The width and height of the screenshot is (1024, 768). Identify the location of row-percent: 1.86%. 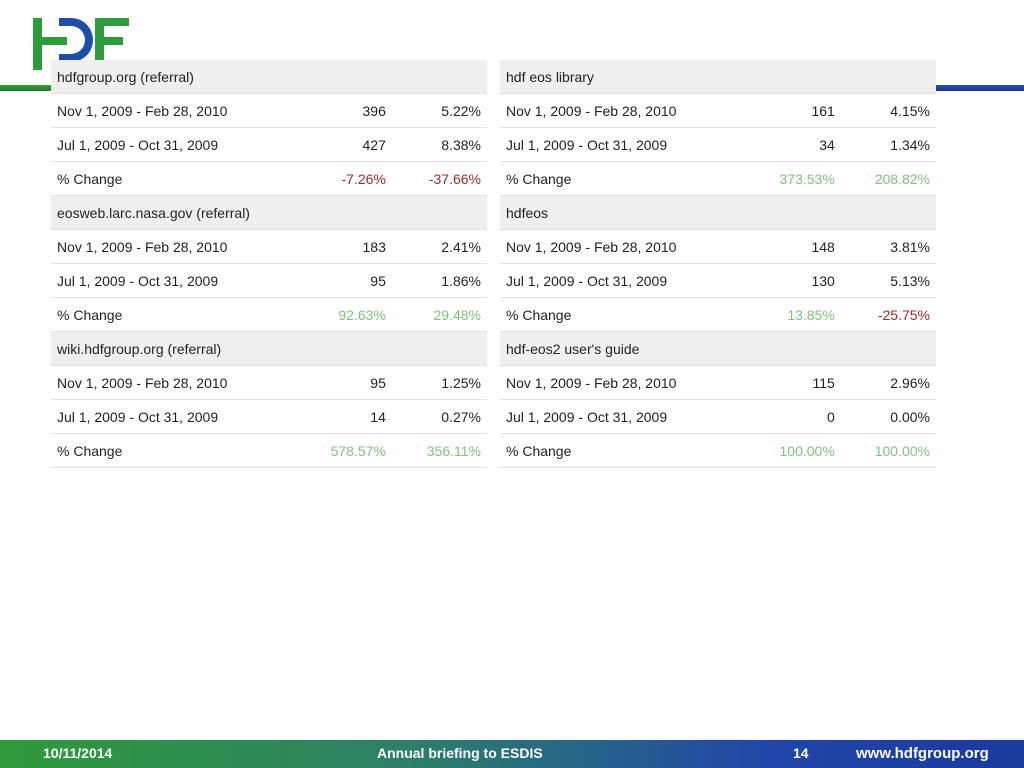
(439, 280).